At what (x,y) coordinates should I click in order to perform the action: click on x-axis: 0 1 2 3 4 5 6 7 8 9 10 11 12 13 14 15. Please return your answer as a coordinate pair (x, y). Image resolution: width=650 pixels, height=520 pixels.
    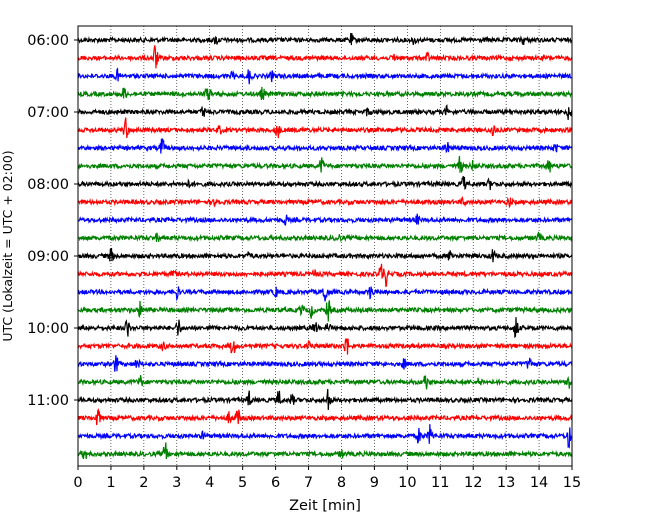
    Looking at the image, I should click on (327, 478).